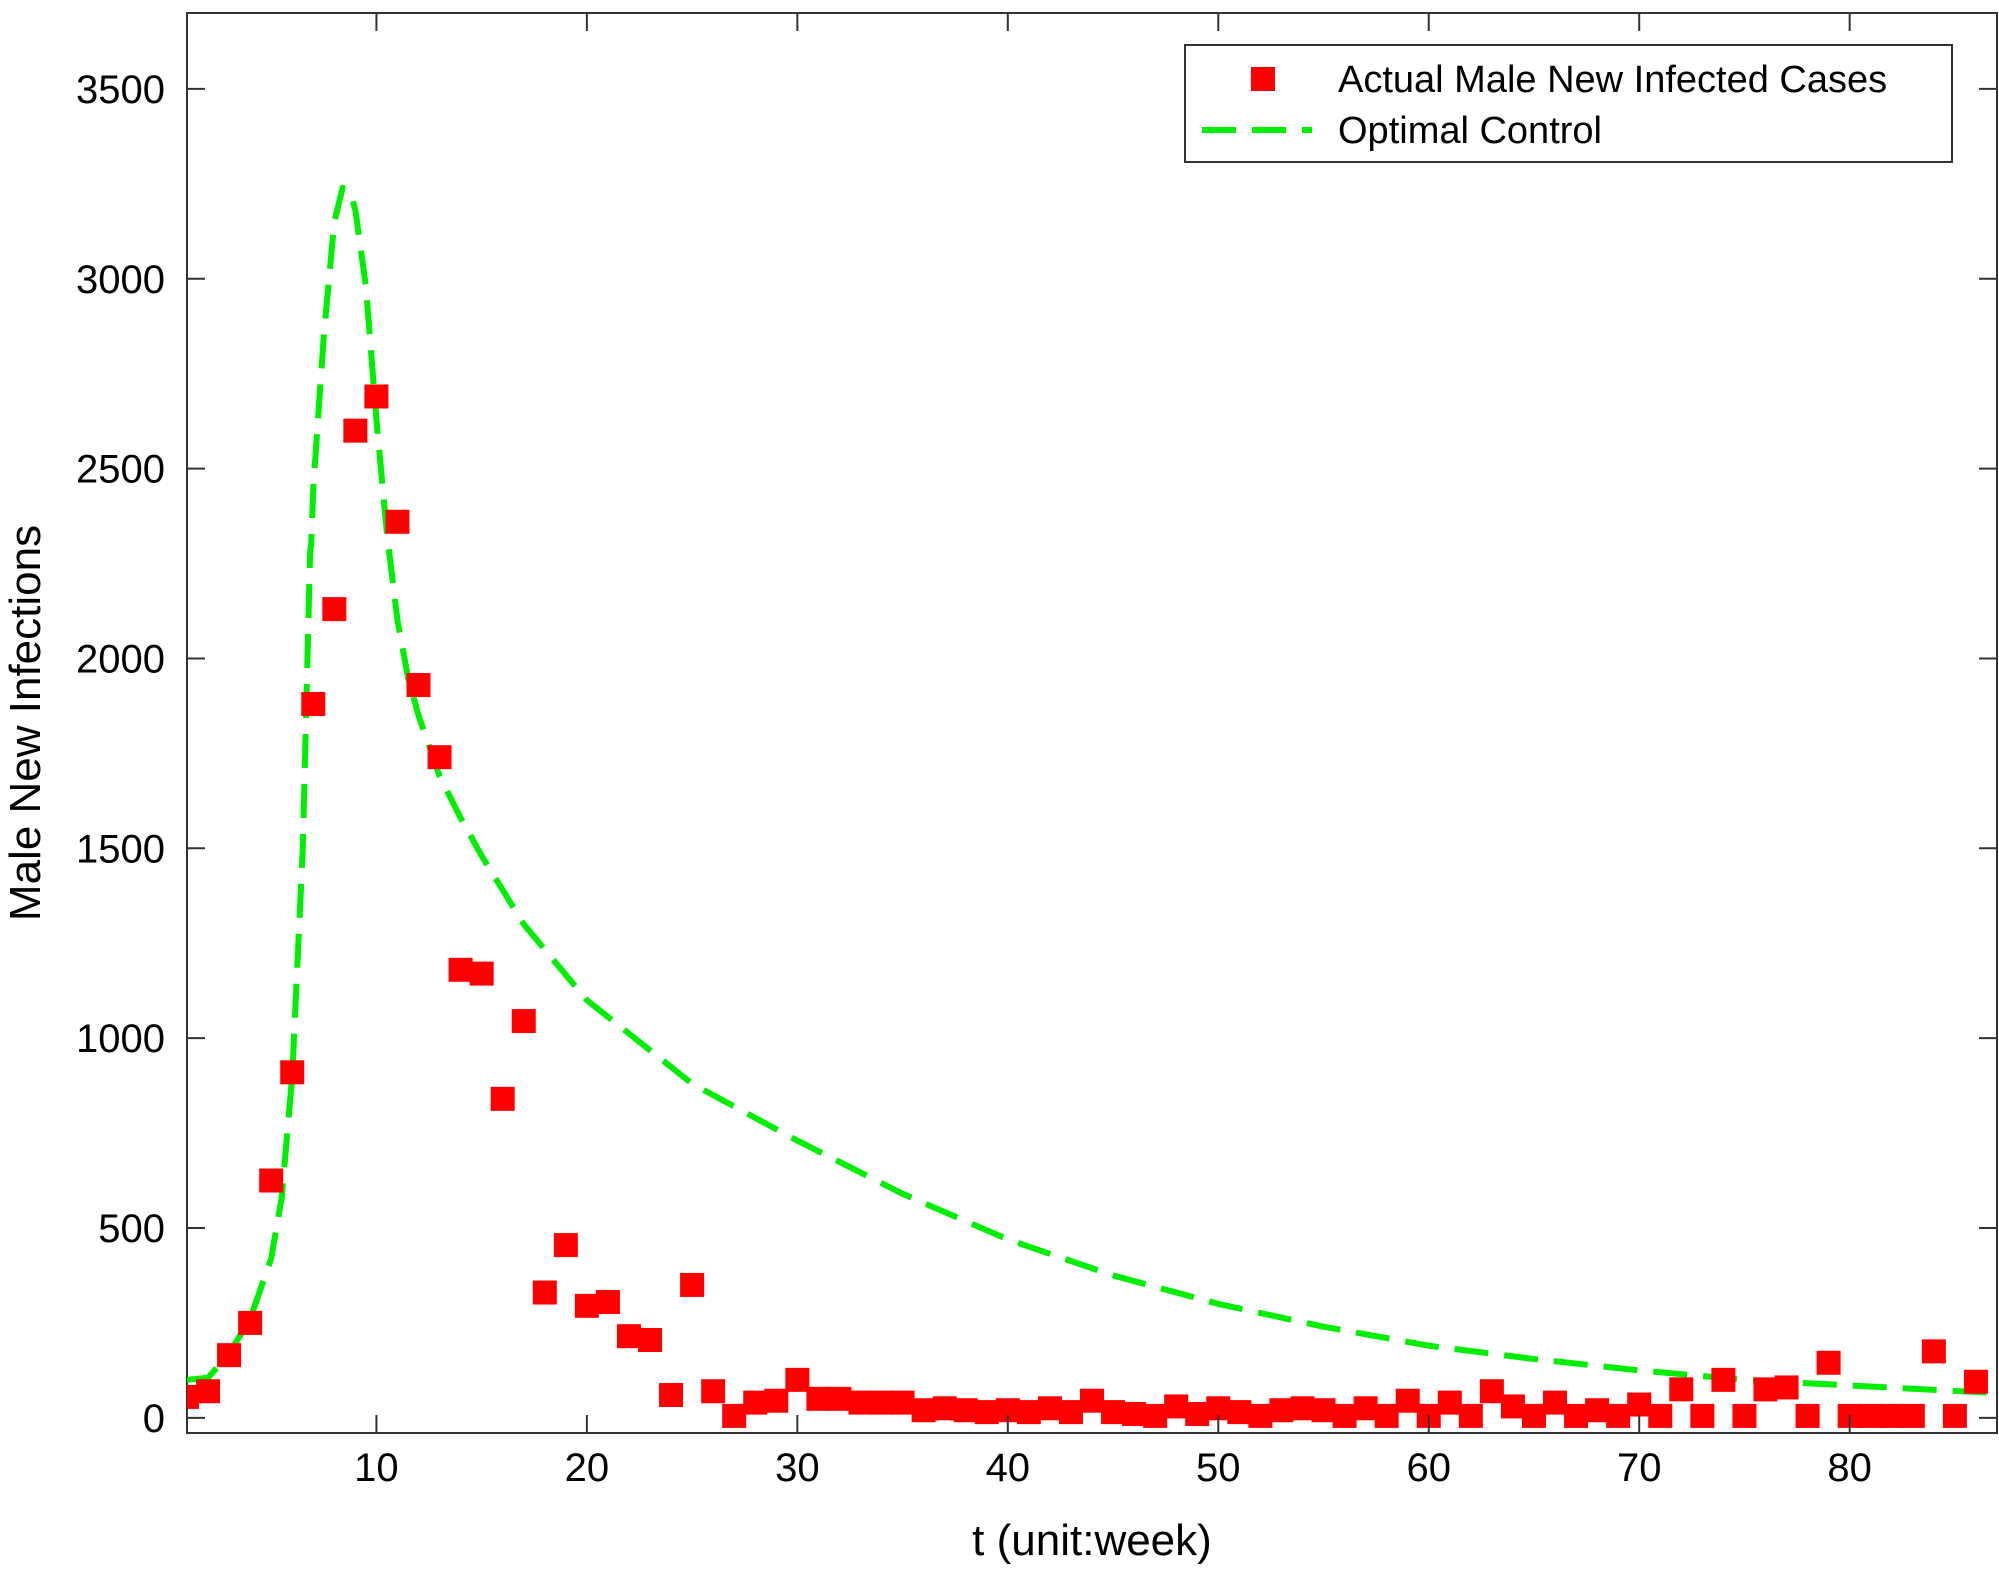 The width and height of the screenshot is (1999, 1569). What do you see at coordinates (25, 723) in the screenshot?
I see `y-axis-label: Male New Infections` at bounding box center [25, 723].